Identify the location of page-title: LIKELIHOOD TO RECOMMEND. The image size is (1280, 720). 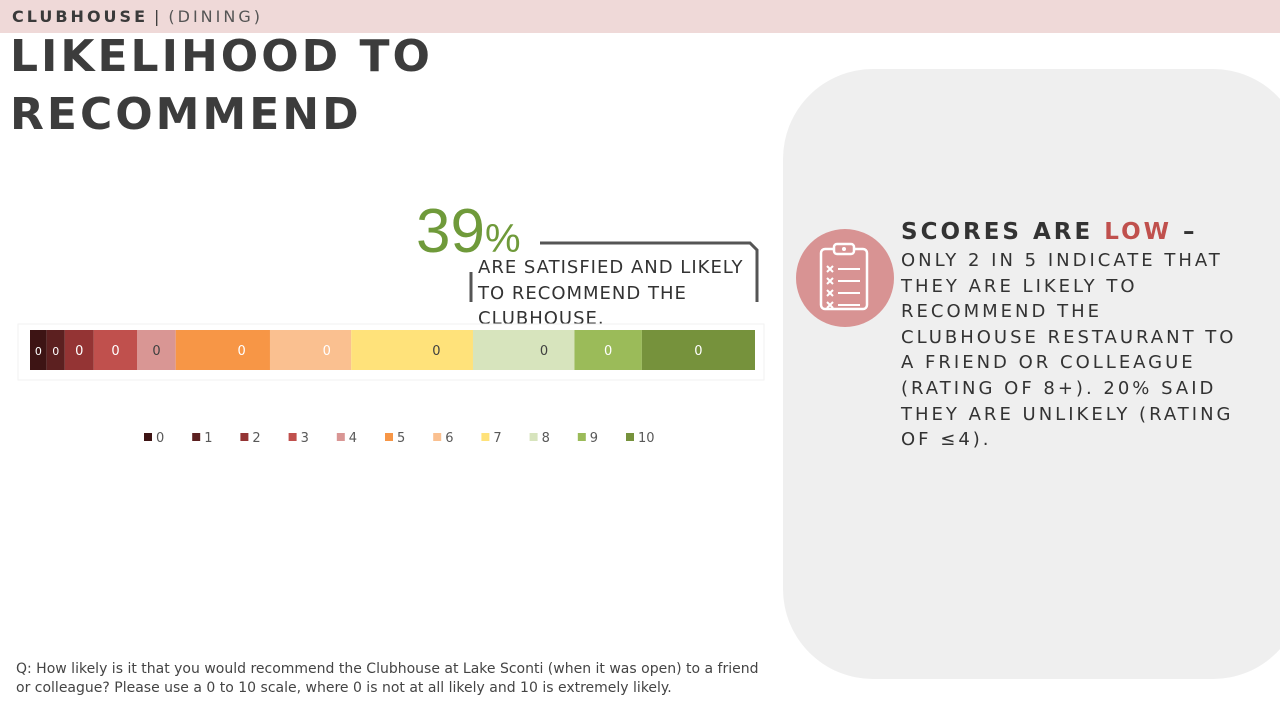
(270, 86).